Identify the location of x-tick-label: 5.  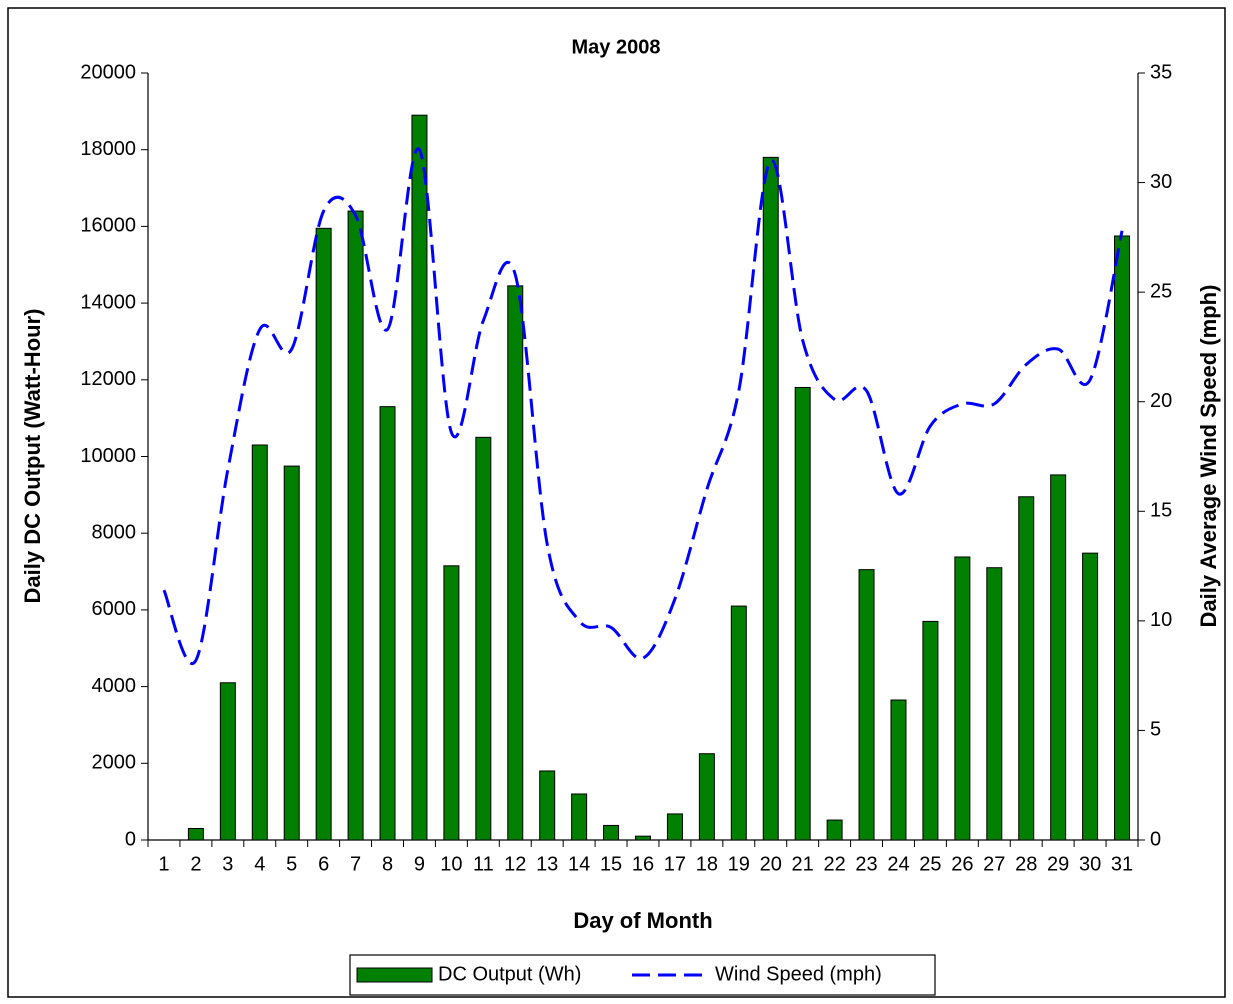
(291, 864).